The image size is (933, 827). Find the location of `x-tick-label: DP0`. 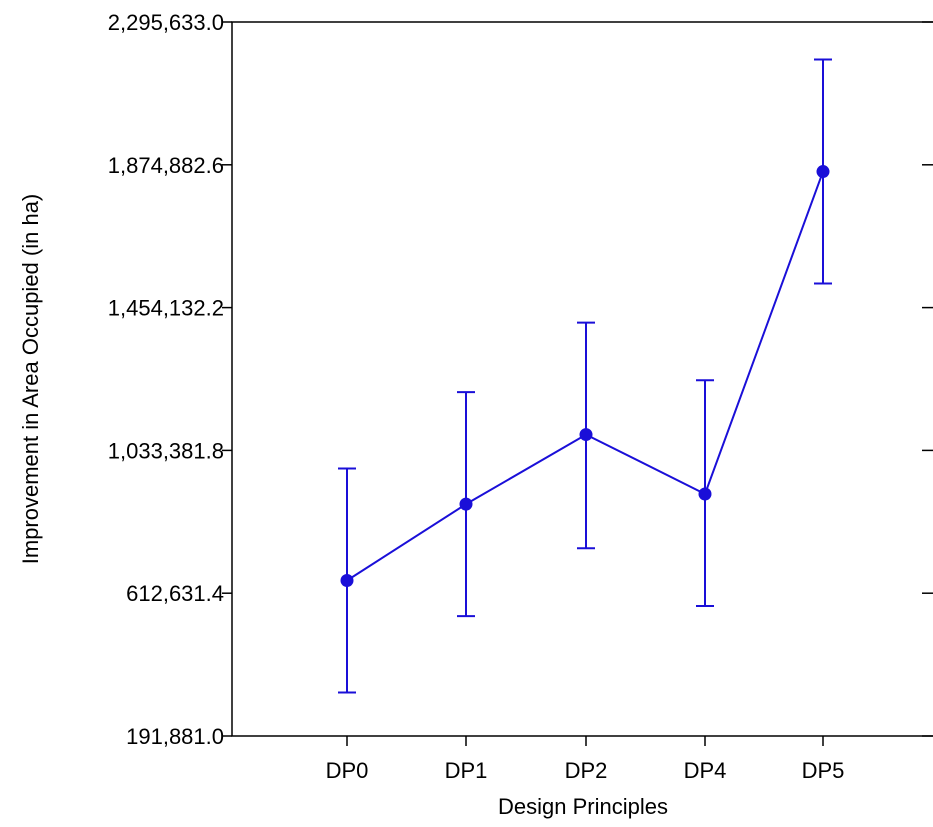

x-tick-label: DP0 is located at coordinates (347, 770).